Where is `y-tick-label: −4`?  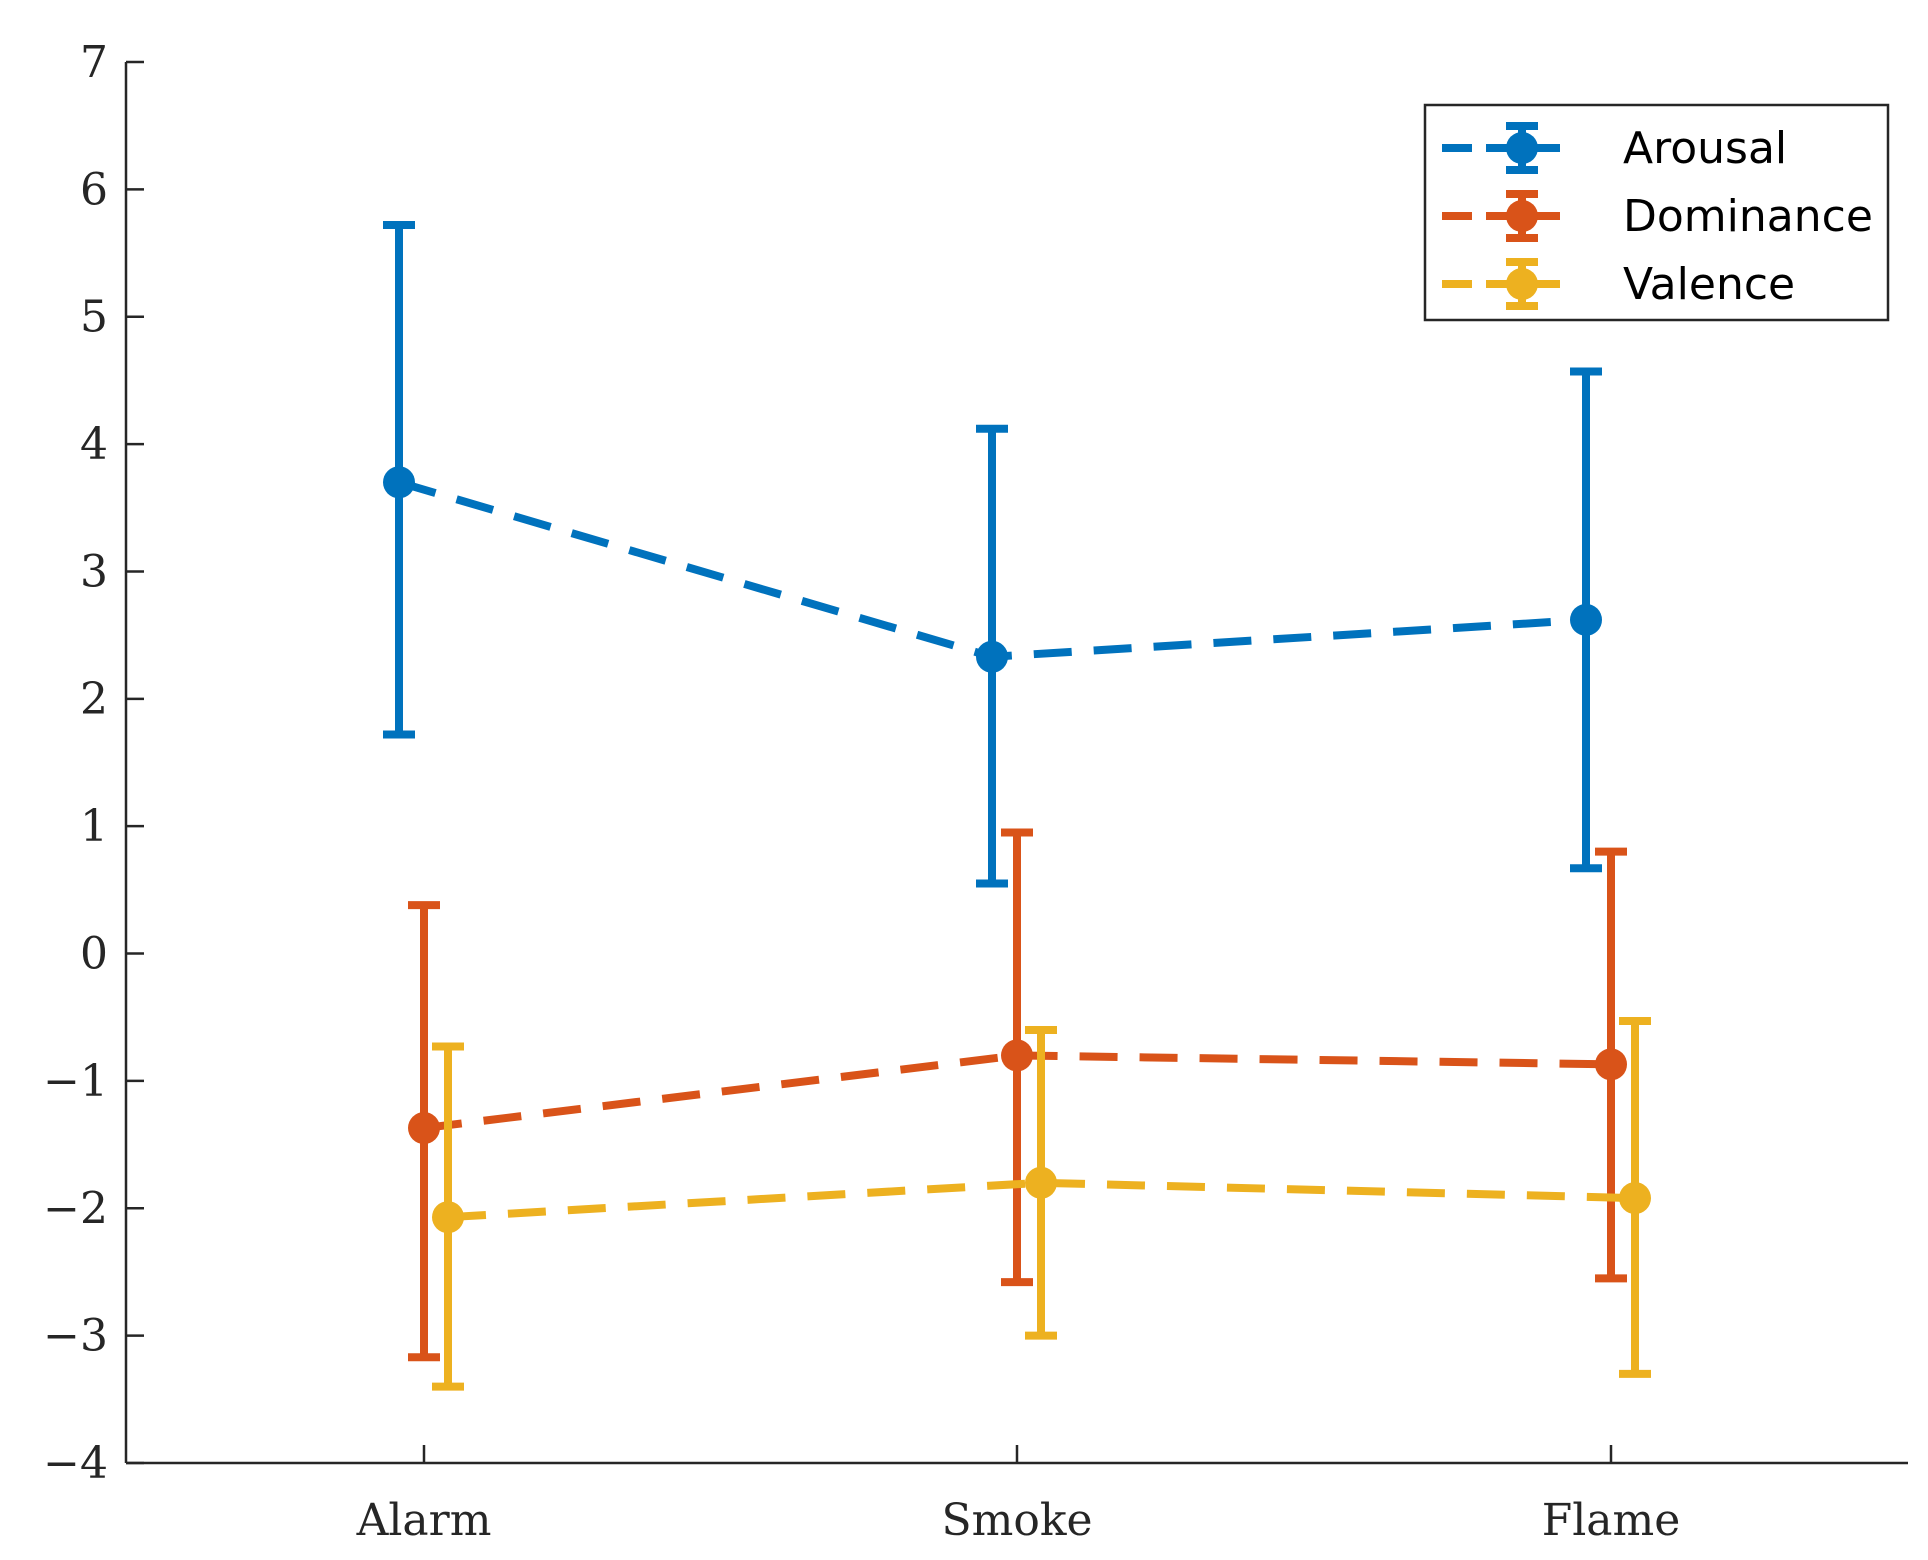 y-tick-label: −4 is located at coordinates (75, 1463).